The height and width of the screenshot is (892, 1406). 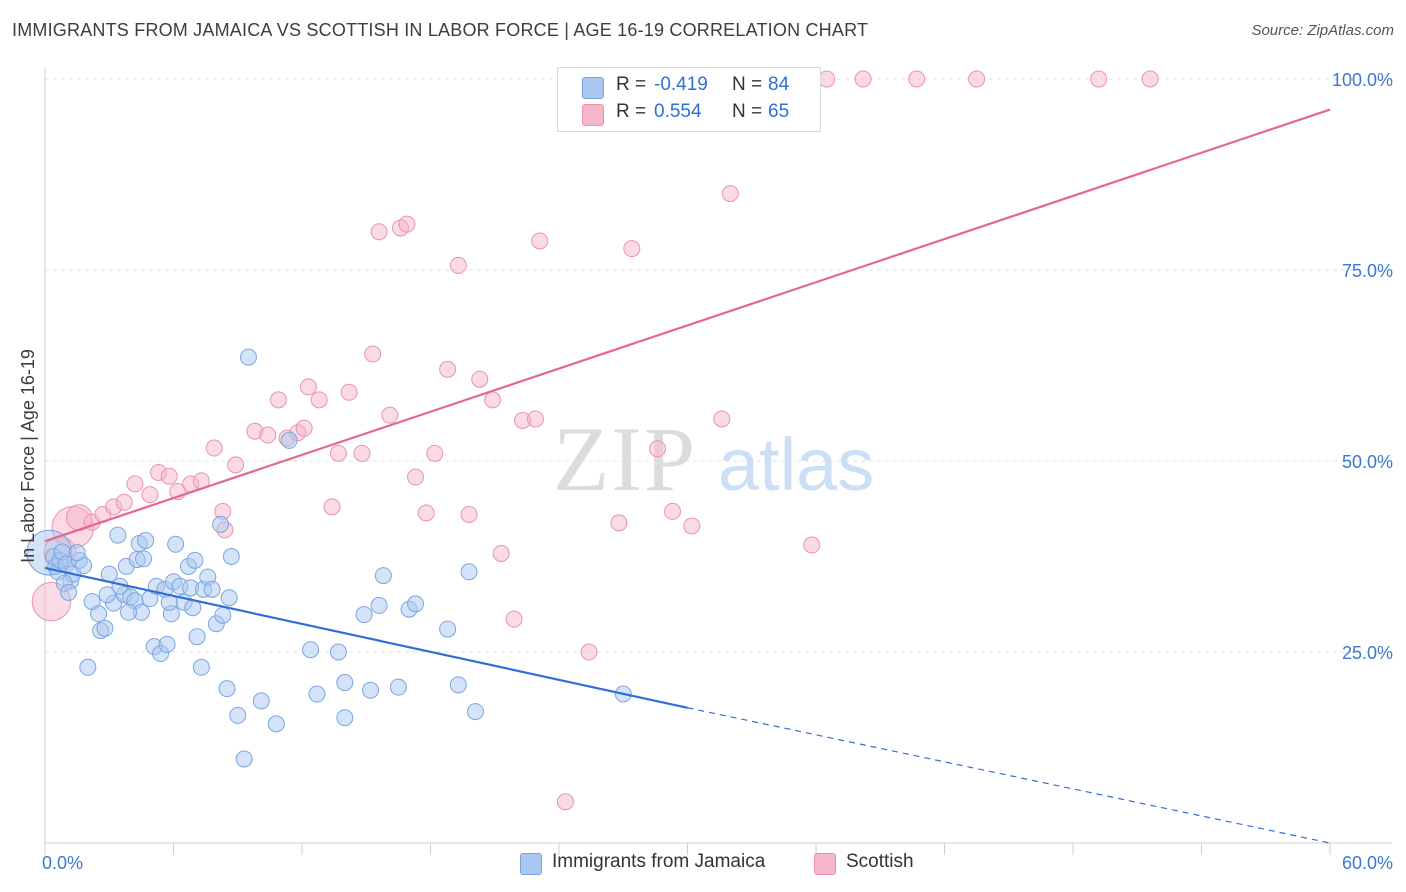 What do you see at coordinates (779, 111) in the screenshot?
I see `n-value: 65` at bounding box center [779, 111].